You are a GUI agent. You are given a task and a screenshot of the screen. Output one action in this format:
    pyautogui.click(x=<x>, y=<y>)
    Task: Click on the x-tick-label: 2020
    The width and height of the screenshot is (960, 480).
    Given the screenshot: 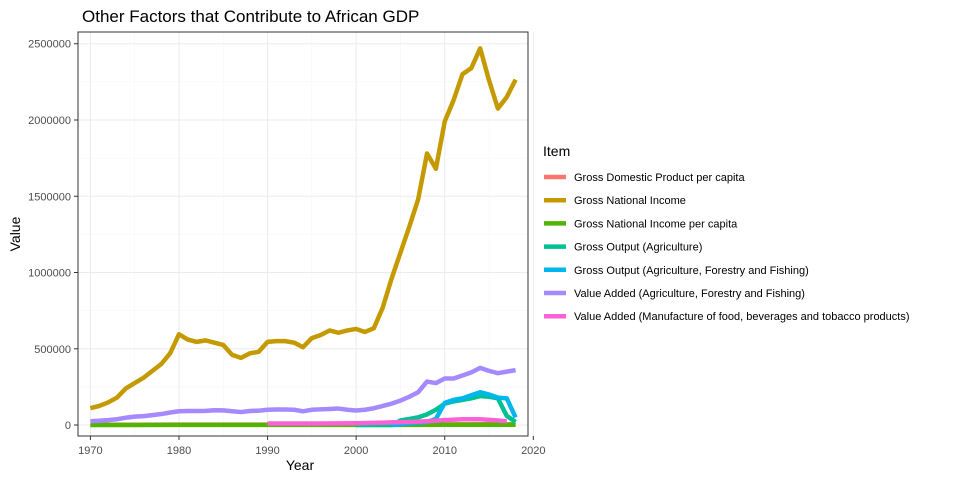 What is the action you would take?
    pyautogui.click(x=533, y=451)
    